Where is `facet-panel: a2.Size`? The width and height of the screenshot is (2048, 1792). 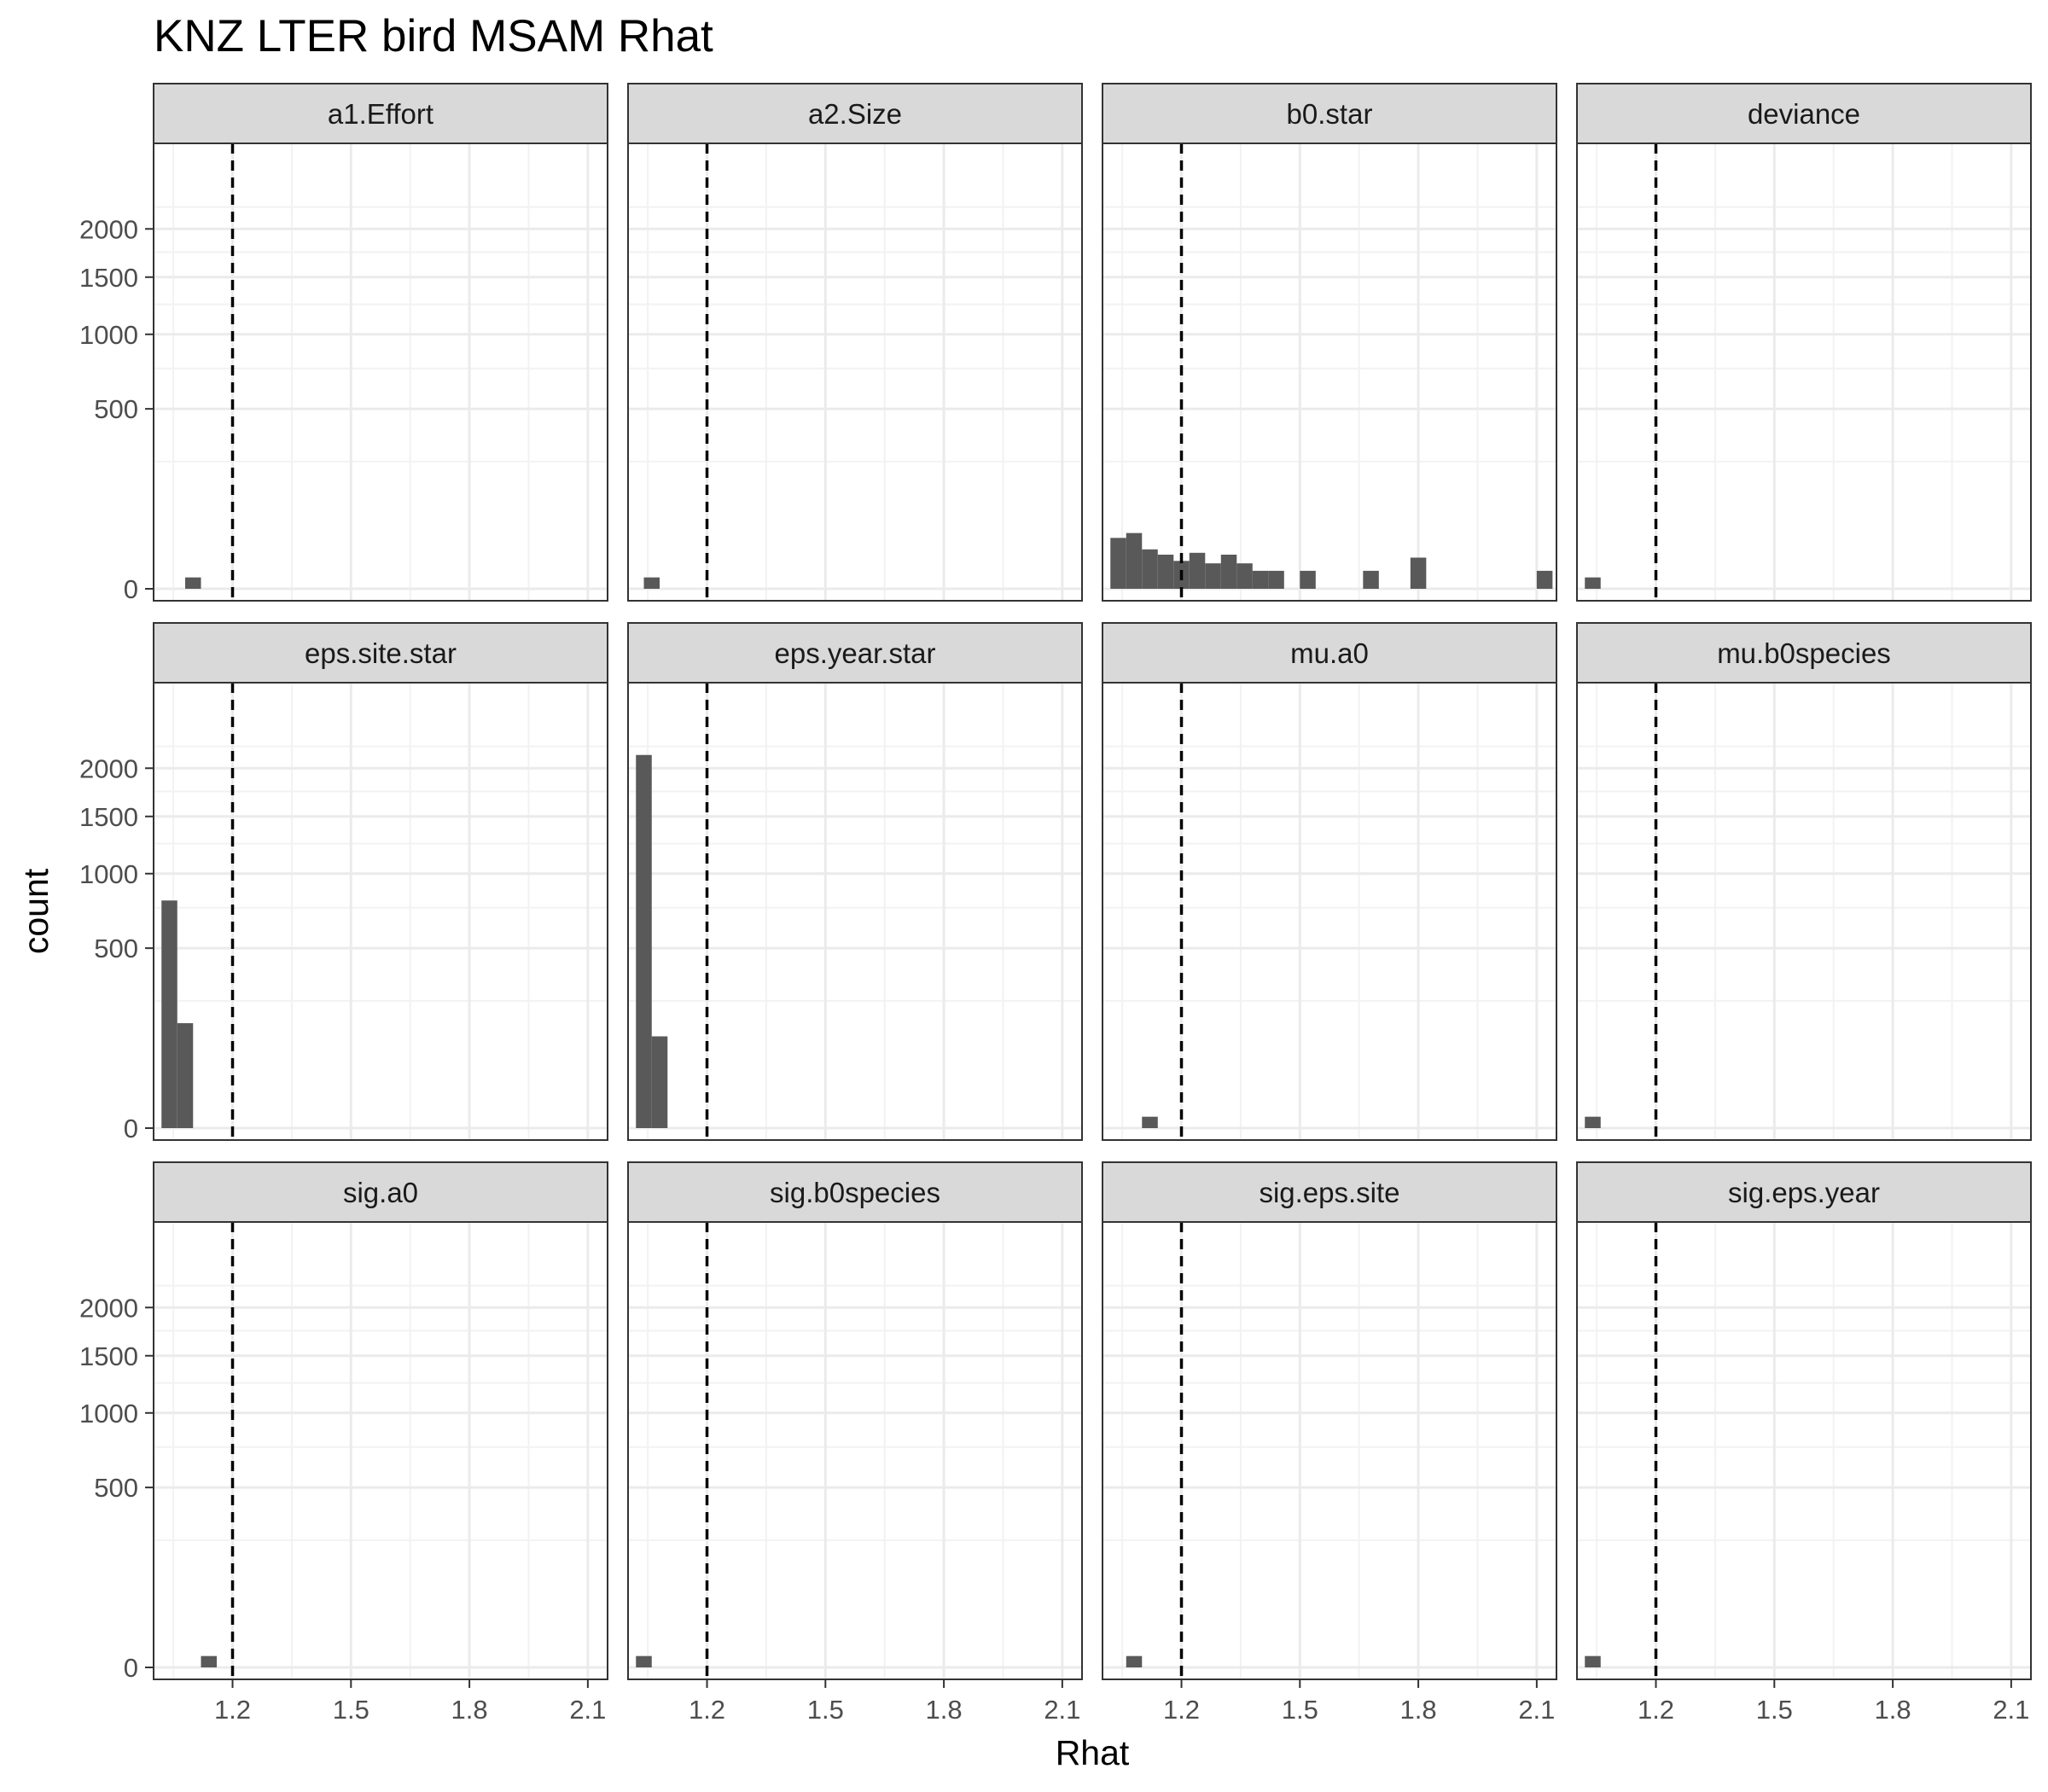 facet-panel: a2.Size is located at coordinates (855, 342).